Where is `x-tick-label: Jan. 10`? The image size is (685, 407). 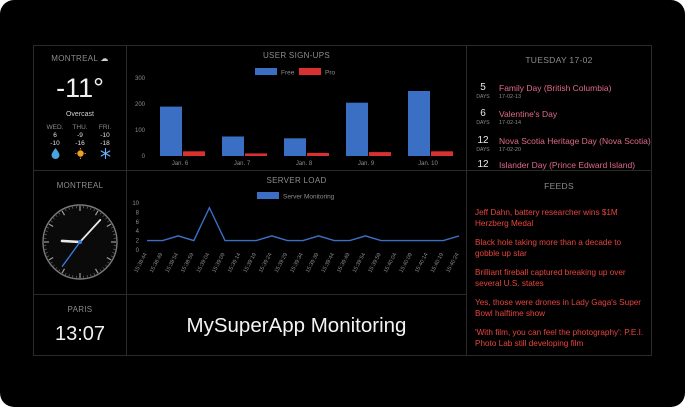 x-tick-label: Jan. 10 is located at coordinates (428, 164).